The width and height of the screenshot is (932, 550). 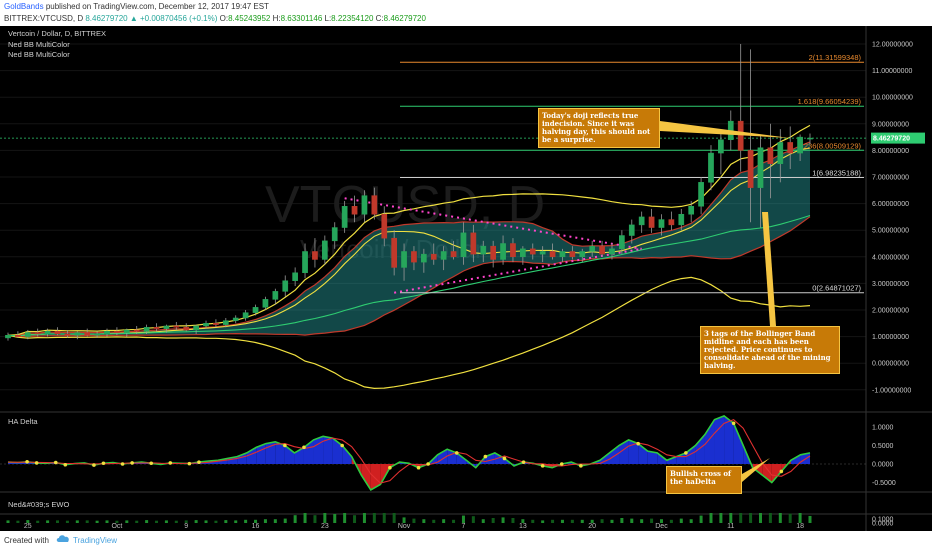 I want to click on price-tick-label: 10.00000000, so click(x=892, y=98).